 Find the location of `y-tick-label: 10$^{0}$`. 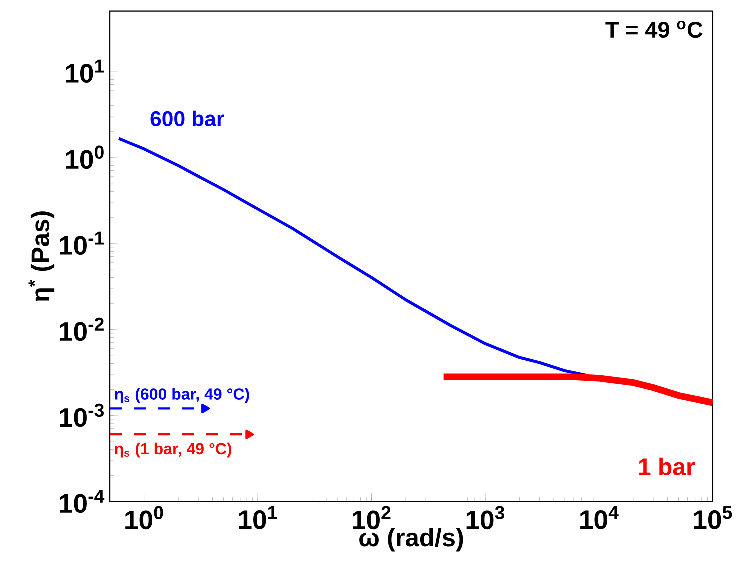

y-tick-label: 10$^{0}$ is located at coordinates (85, 158).